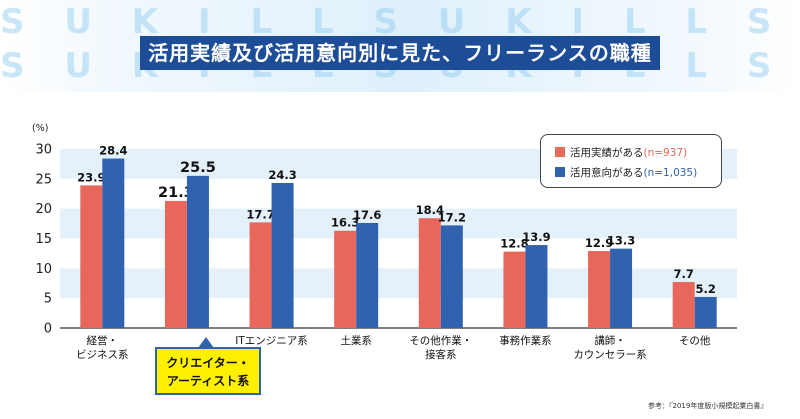 The width and height of the screenshot is (800, 419). I want to click on chart-title: 活用実績及び活用意向別に見た、フリーランスの職種, so click(400, 53).